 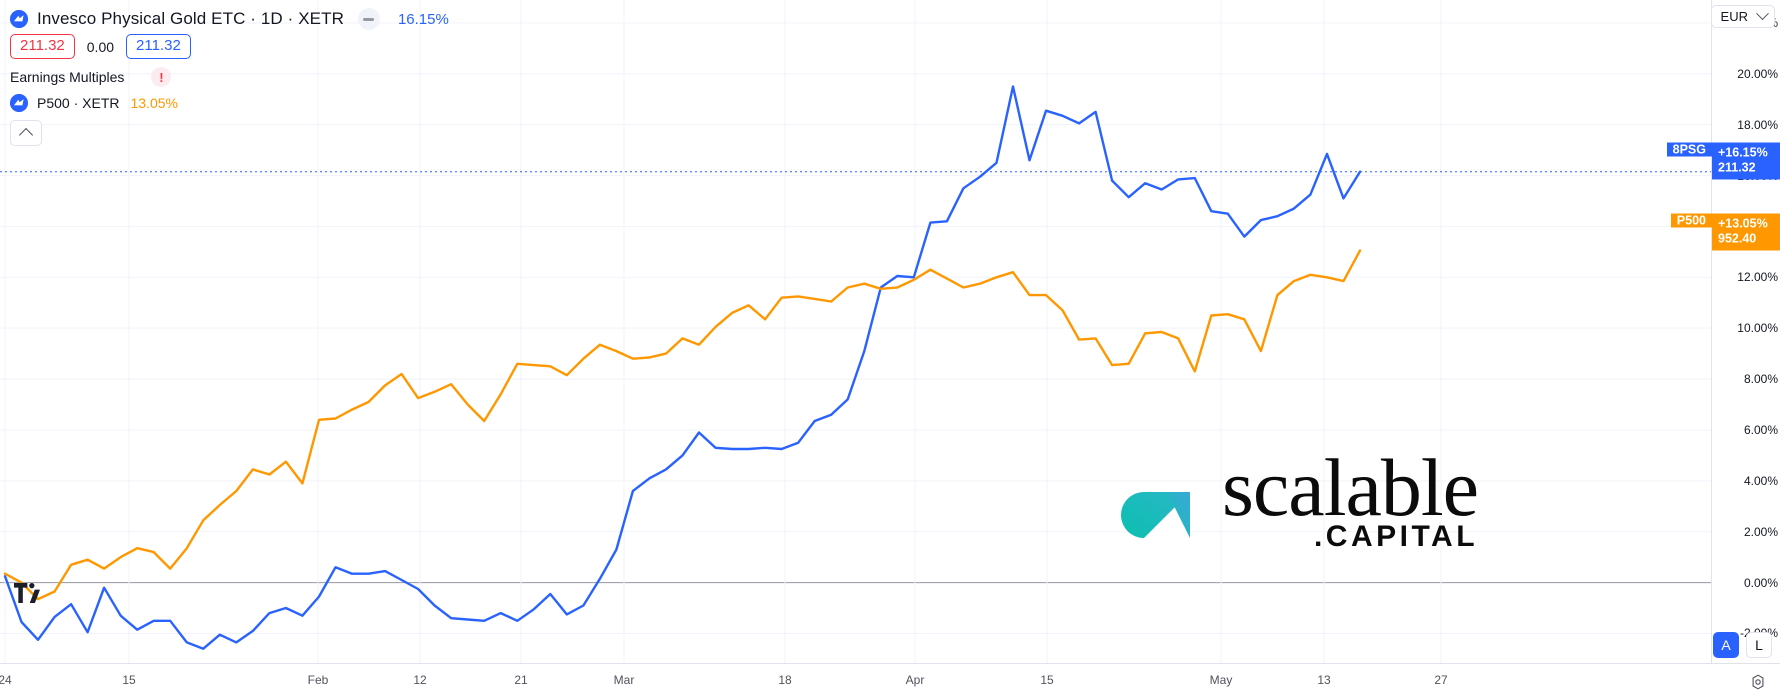 I want to click on header-change-percent: 16.15%, so click(x=423, y=19).